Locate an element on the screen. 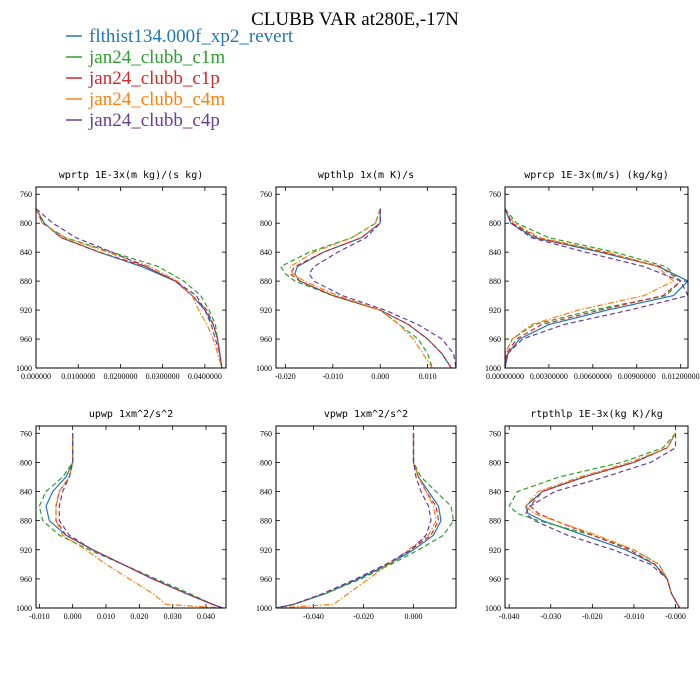  xtick-label: -0.040 is located at coordinates (509, 616).